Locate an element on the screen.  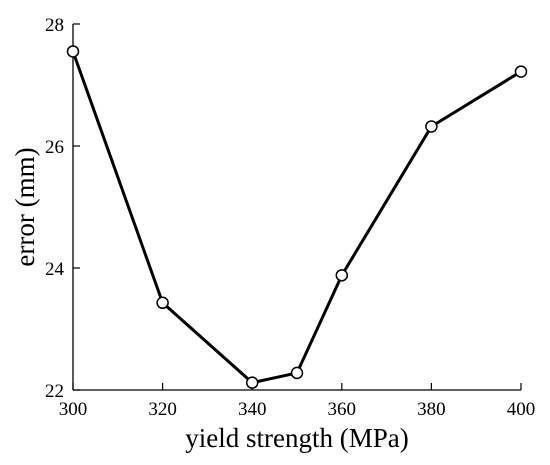
y-ticks: 22 24 26 28 is located at coordinates (62, 208).